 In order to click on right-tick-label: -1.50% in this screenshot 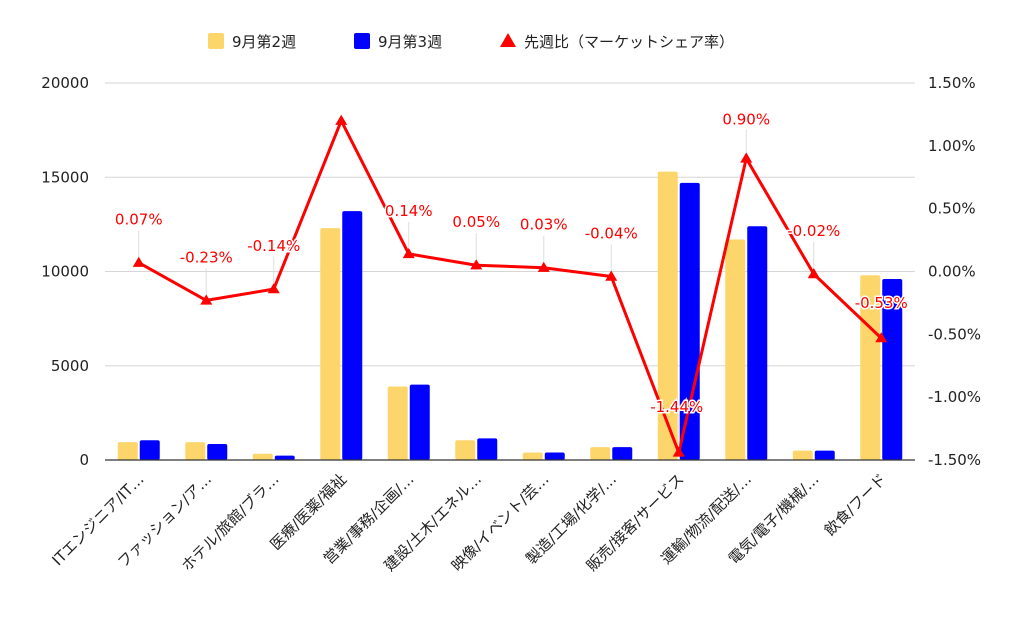, I will do `click(954, 460)`.